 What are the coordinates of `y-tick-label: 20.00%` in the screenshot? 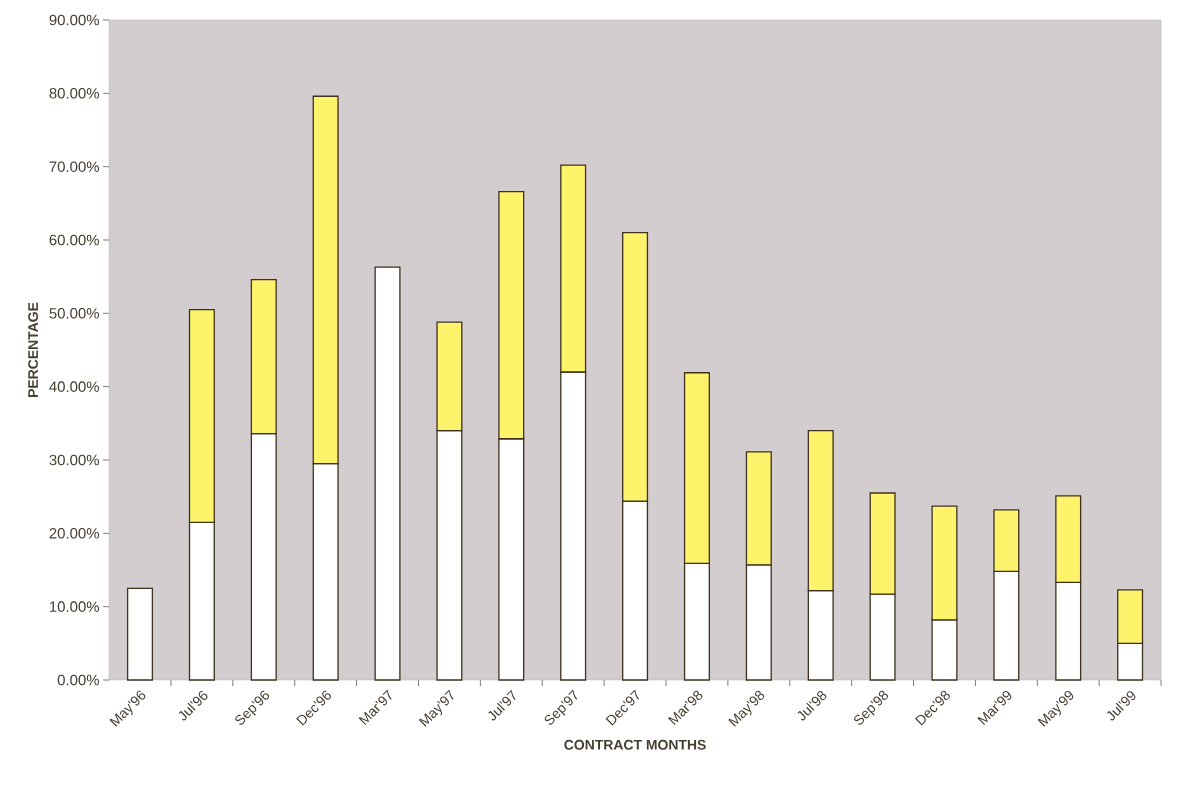 It's located at (74, 533).